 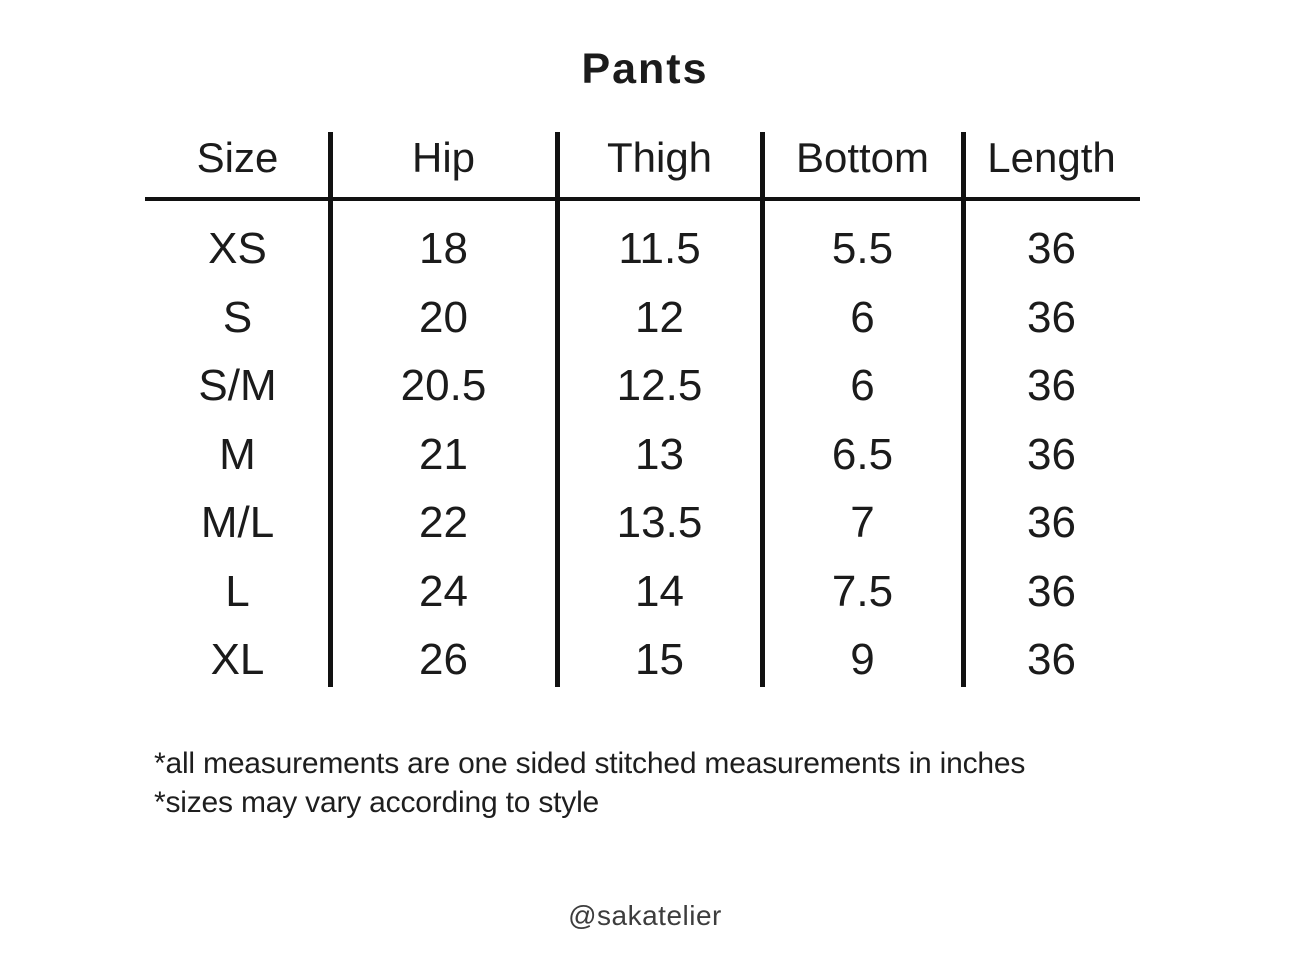 I want to click on hip-cell: 20, so click(x=443, y=317).